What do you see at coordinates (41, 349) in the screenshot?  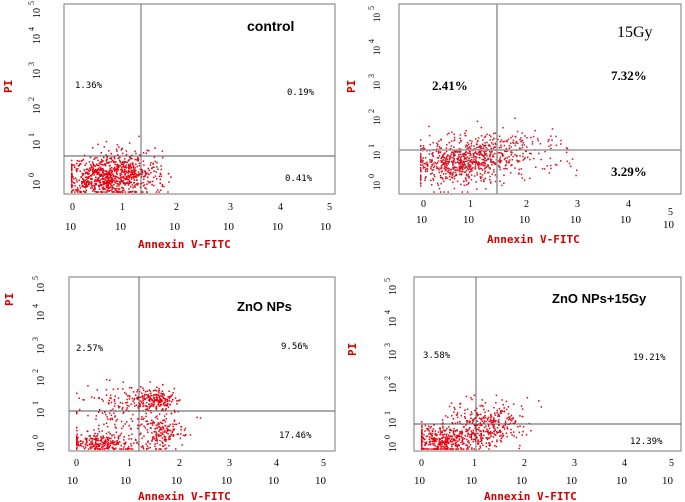 I see `y-tick-base: 10` at bounding box center [41, 349].